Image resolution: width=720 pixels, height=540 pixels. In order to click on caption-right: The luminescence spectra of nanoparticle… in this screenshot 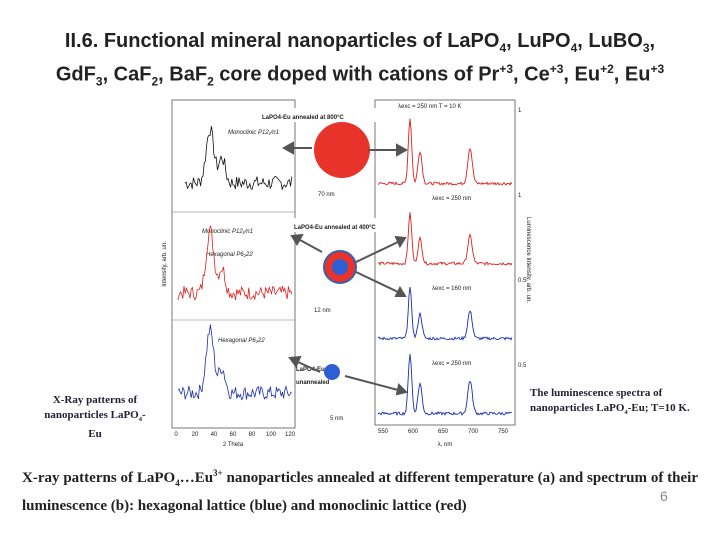, I will do `click(620, 403)`.